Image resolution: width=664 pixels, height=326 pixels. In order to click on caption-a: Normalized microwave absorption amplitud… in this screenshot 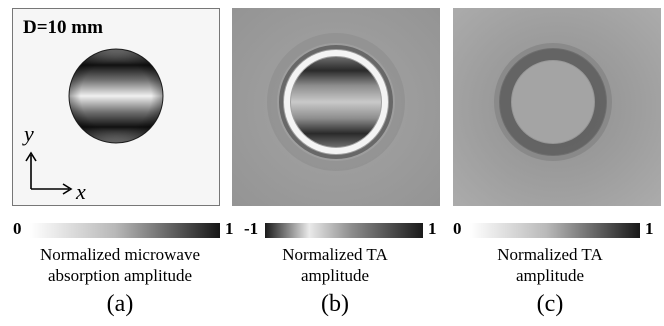, I will do `click(120, 265)`.